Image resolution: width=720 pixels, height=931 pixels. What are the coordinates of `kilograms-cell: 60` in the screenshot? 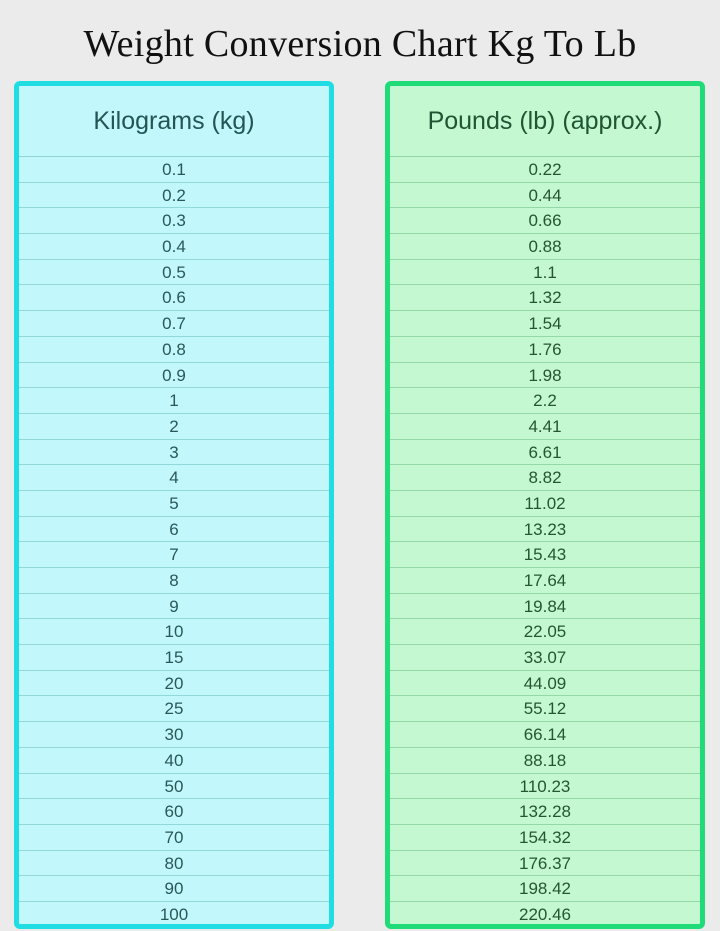 It's located at (174, 812).